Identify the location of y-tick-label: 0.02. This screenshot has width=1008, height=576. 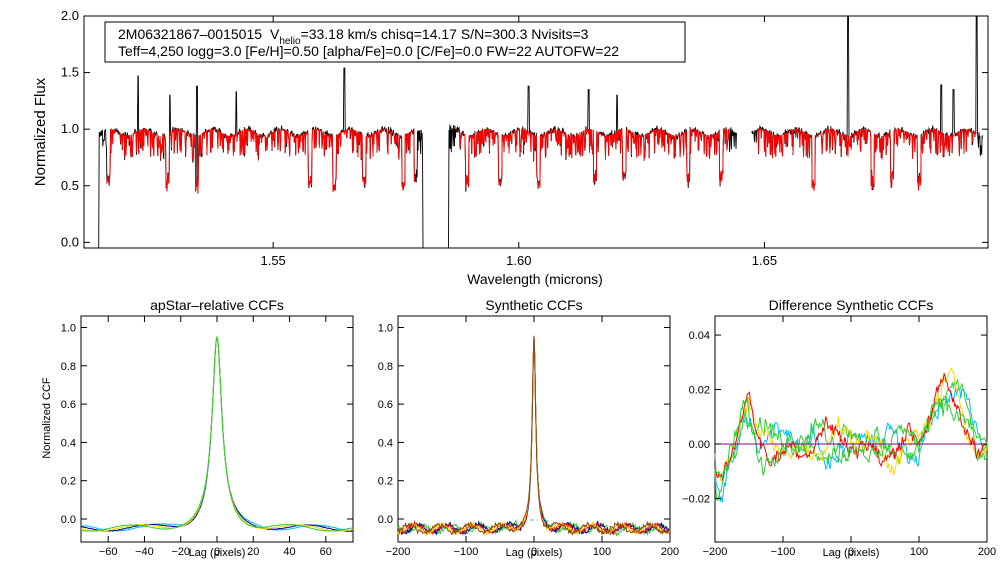
(699, 391).